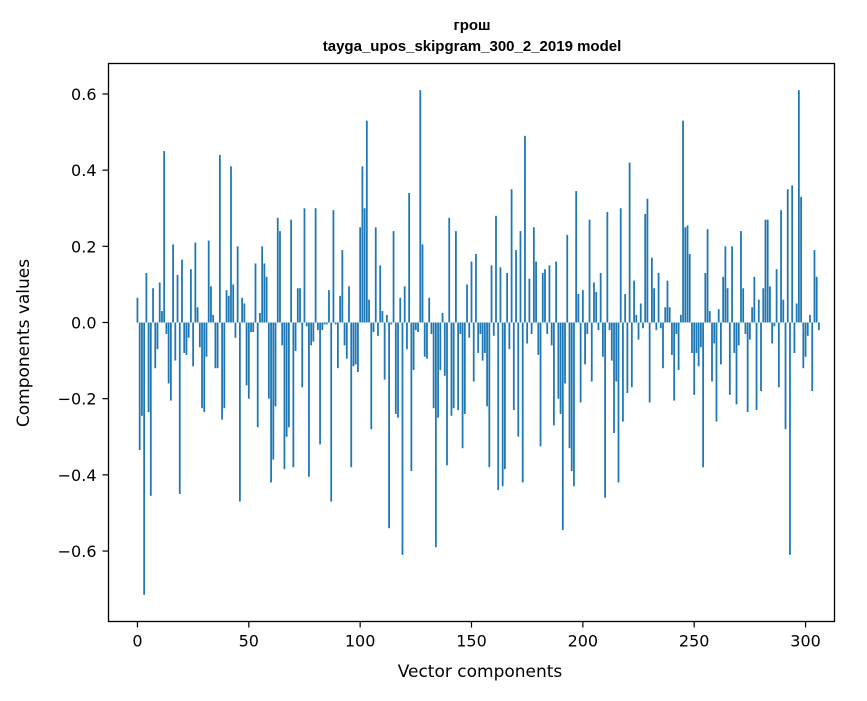  What do you see at coordinates (480, 672) in the screenshot?
I see `x-axis-label: Vector components` at bounding box center [480, 672].